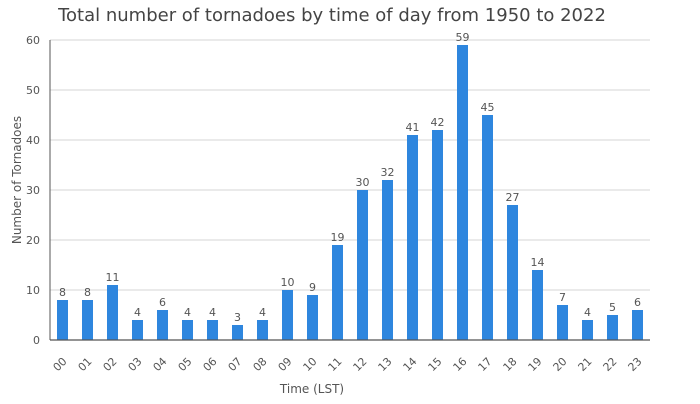 This screenshot has height=404, width=700. I want to click on x-tick-label: 22, so click(610, 364).